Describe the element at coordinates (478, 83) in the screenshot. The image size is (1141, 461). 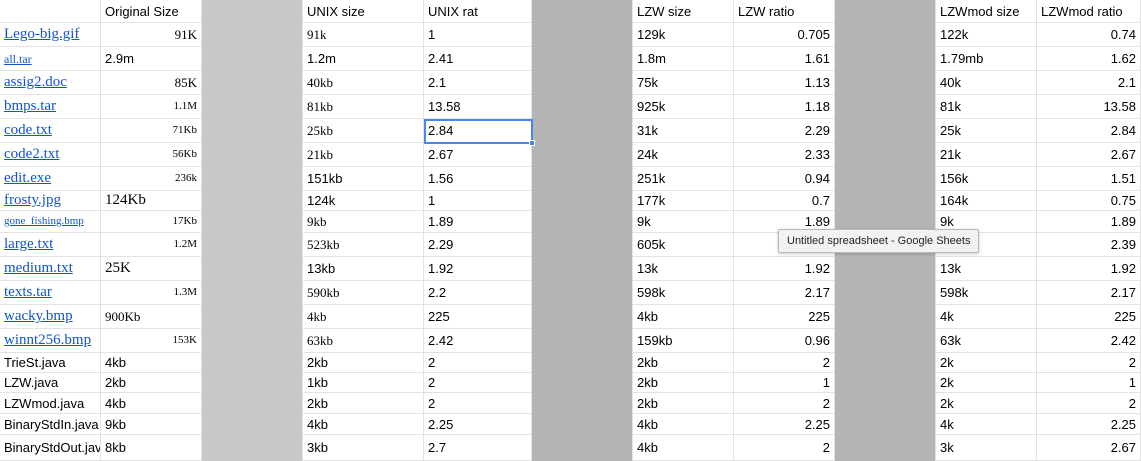
I see `unix-ratio-cell: 2.1` at that location.